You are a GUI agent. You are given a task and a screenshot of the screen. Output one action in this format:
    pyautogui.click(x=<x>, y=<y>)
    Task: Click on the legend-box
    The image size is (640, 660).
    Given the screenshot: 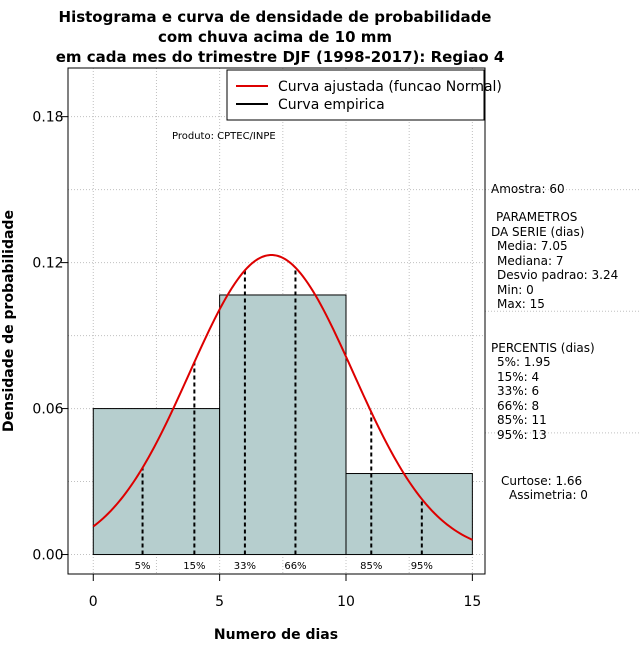 What is the action you would take?
    pyautogui.click(x=355, y=95)
    